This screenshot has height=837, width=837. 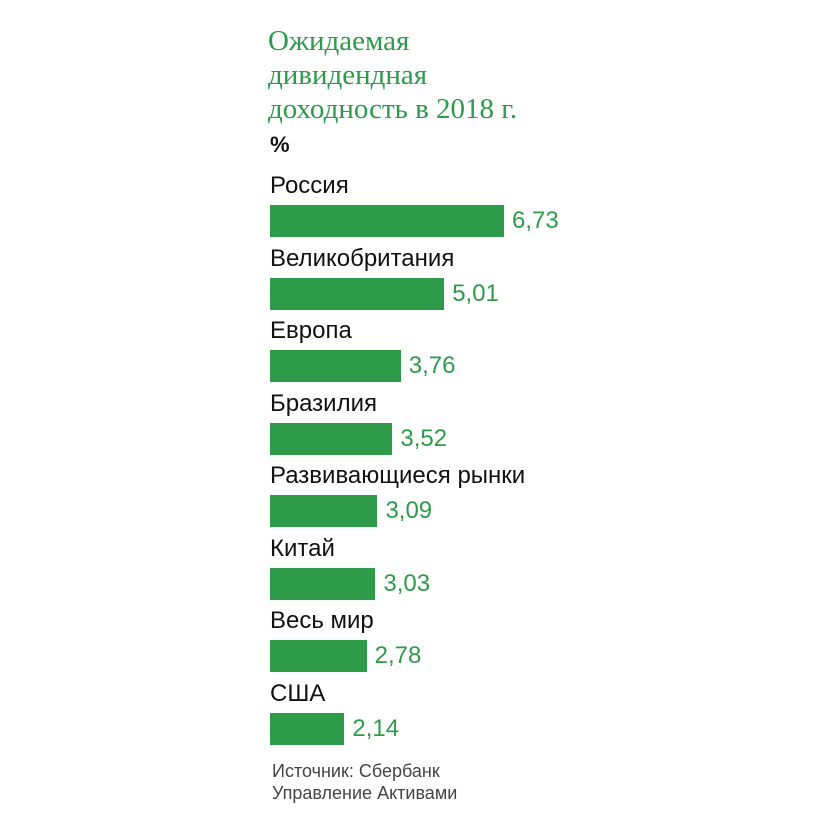 I want to click on category-label: Бразилия, so click(x=323, y=403).